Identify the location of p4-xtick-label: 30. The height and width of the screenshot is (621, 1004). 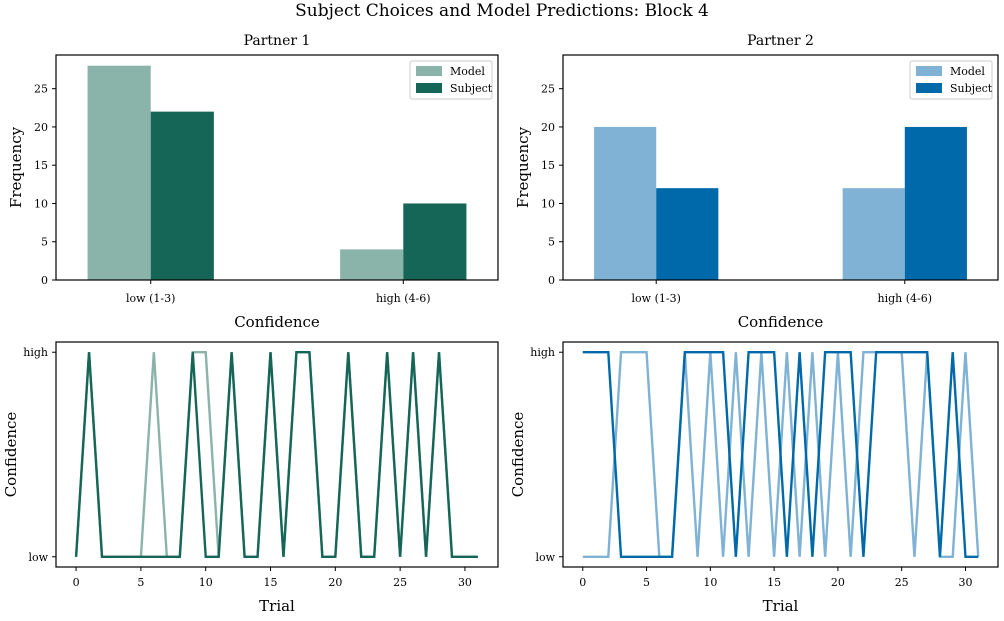
(965, 582).